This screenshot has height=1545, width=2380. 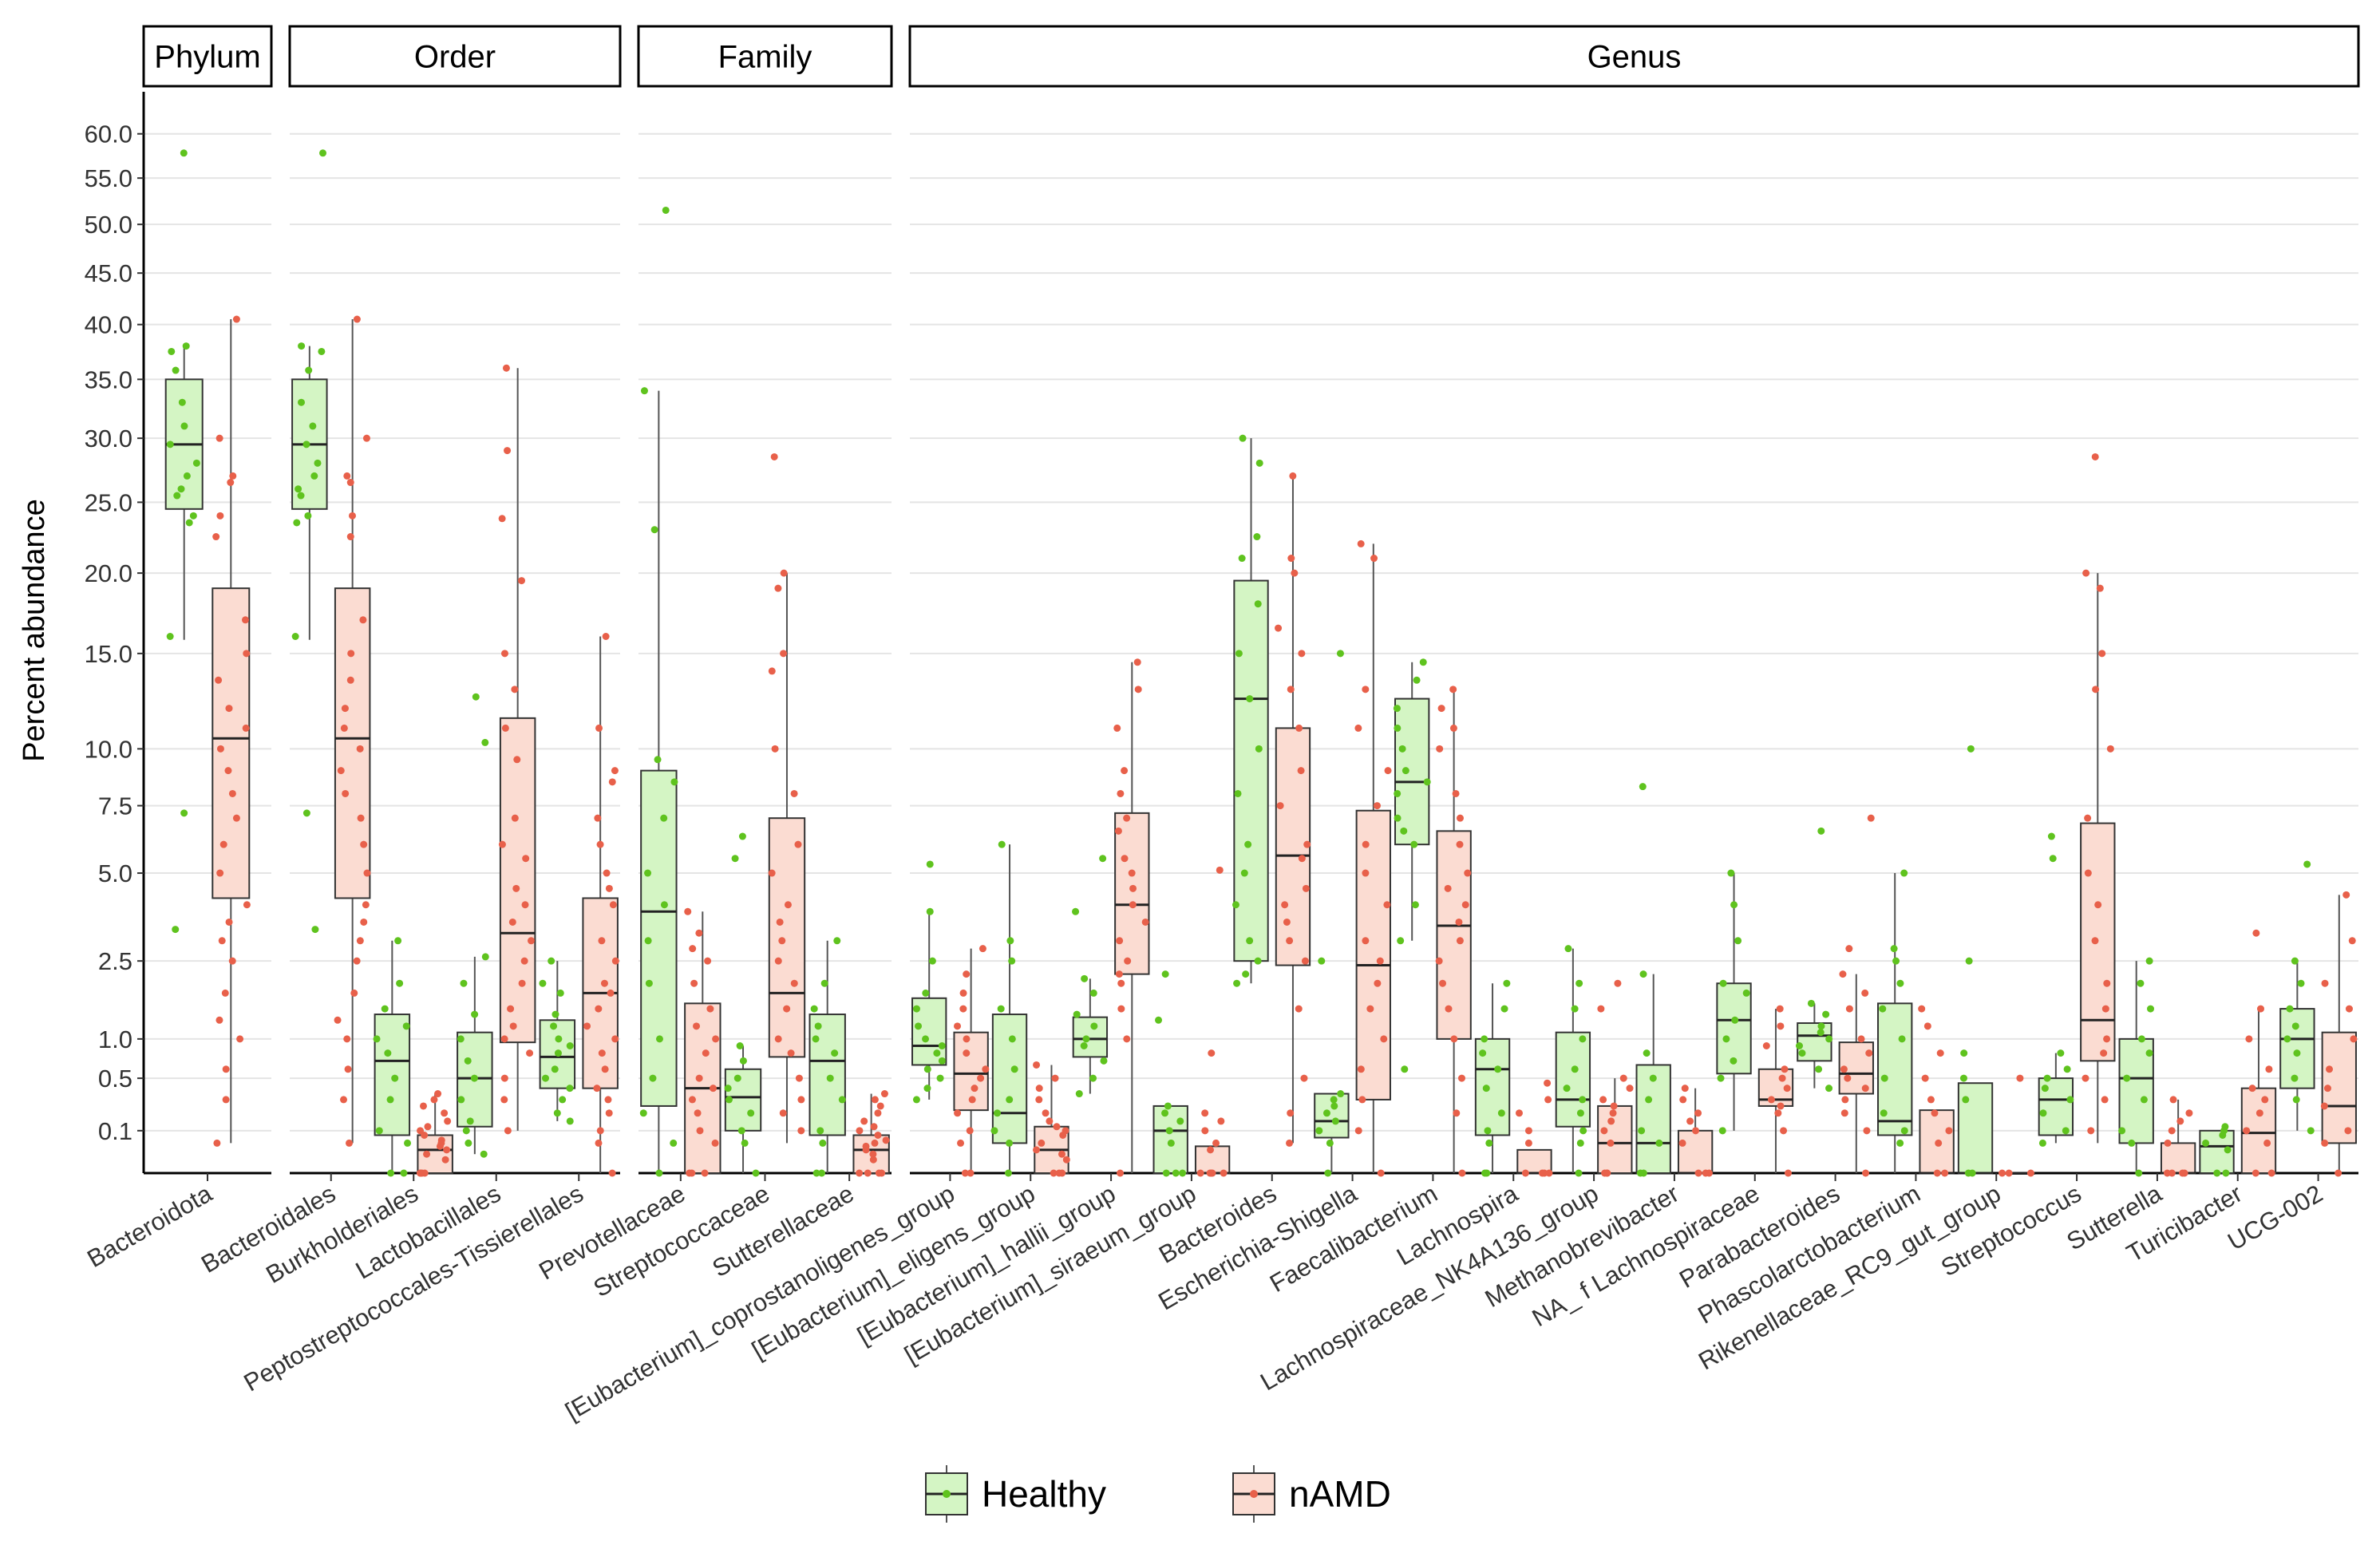 I want to click on y-tick-label: 45.0, so click(x=108, y=273).